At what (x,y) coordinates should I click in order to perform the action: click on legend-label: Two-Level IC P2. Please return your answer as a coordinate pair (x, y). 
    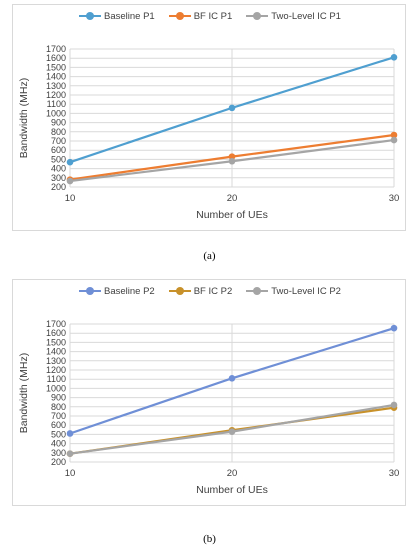
    Looking at the image, I should click on (306, 291).